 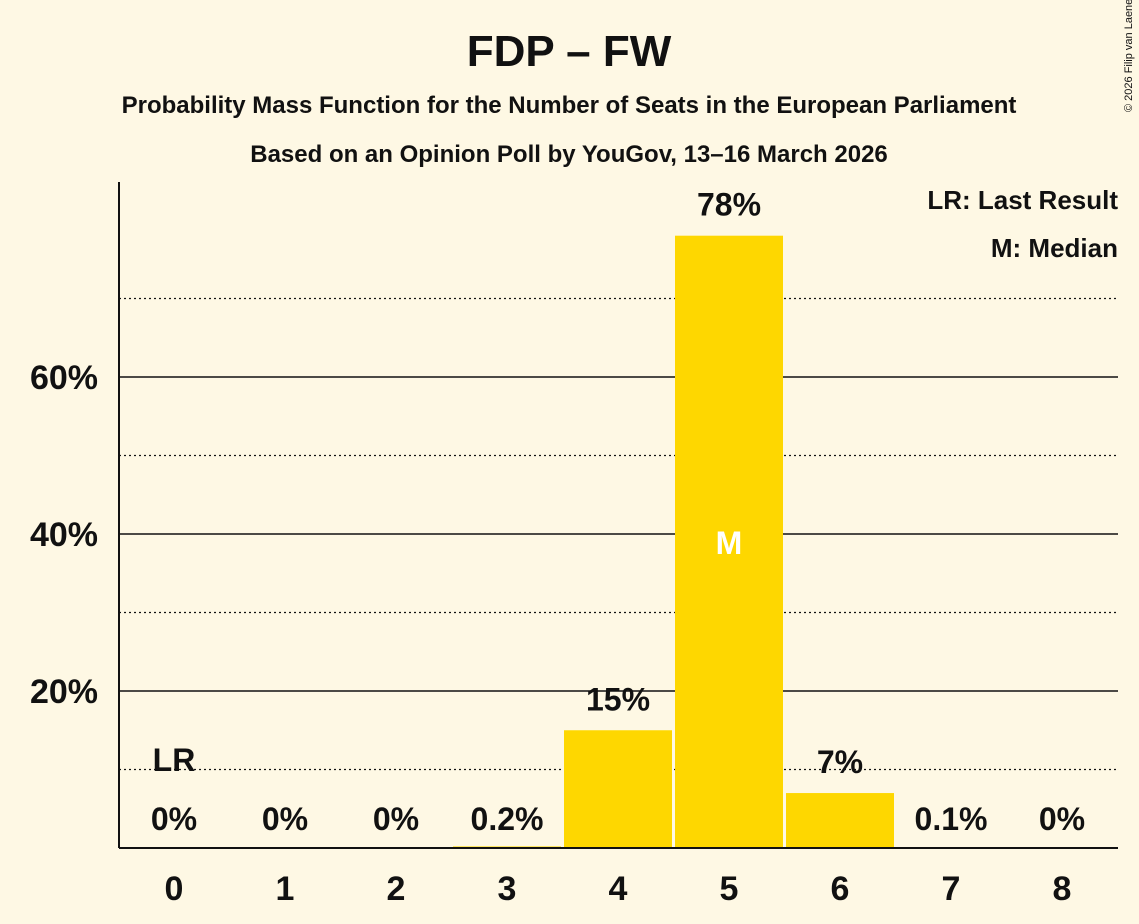 What do you see at coordinates (1129, 56) in the screenshot?
I see `copyright: © 2026 Filip van Laenen` at bounding box center [1129, 56].